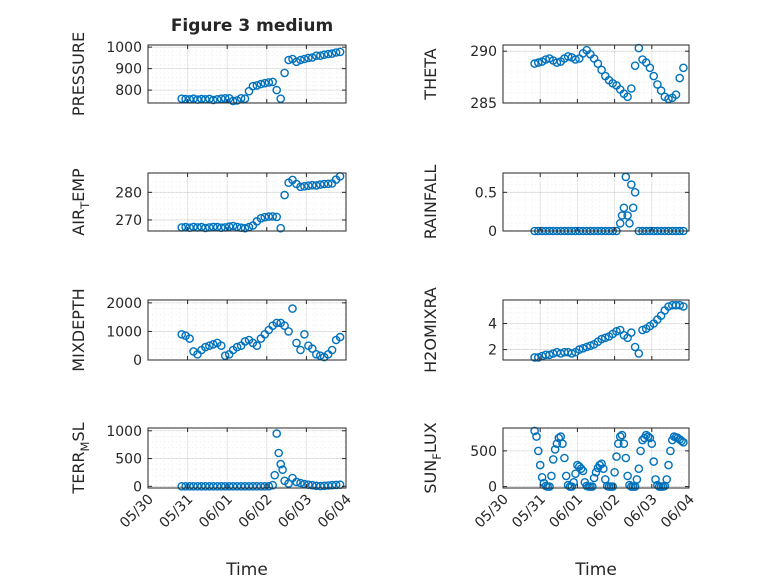  I want to click on y-tick-label: 900, so click(128, 70).